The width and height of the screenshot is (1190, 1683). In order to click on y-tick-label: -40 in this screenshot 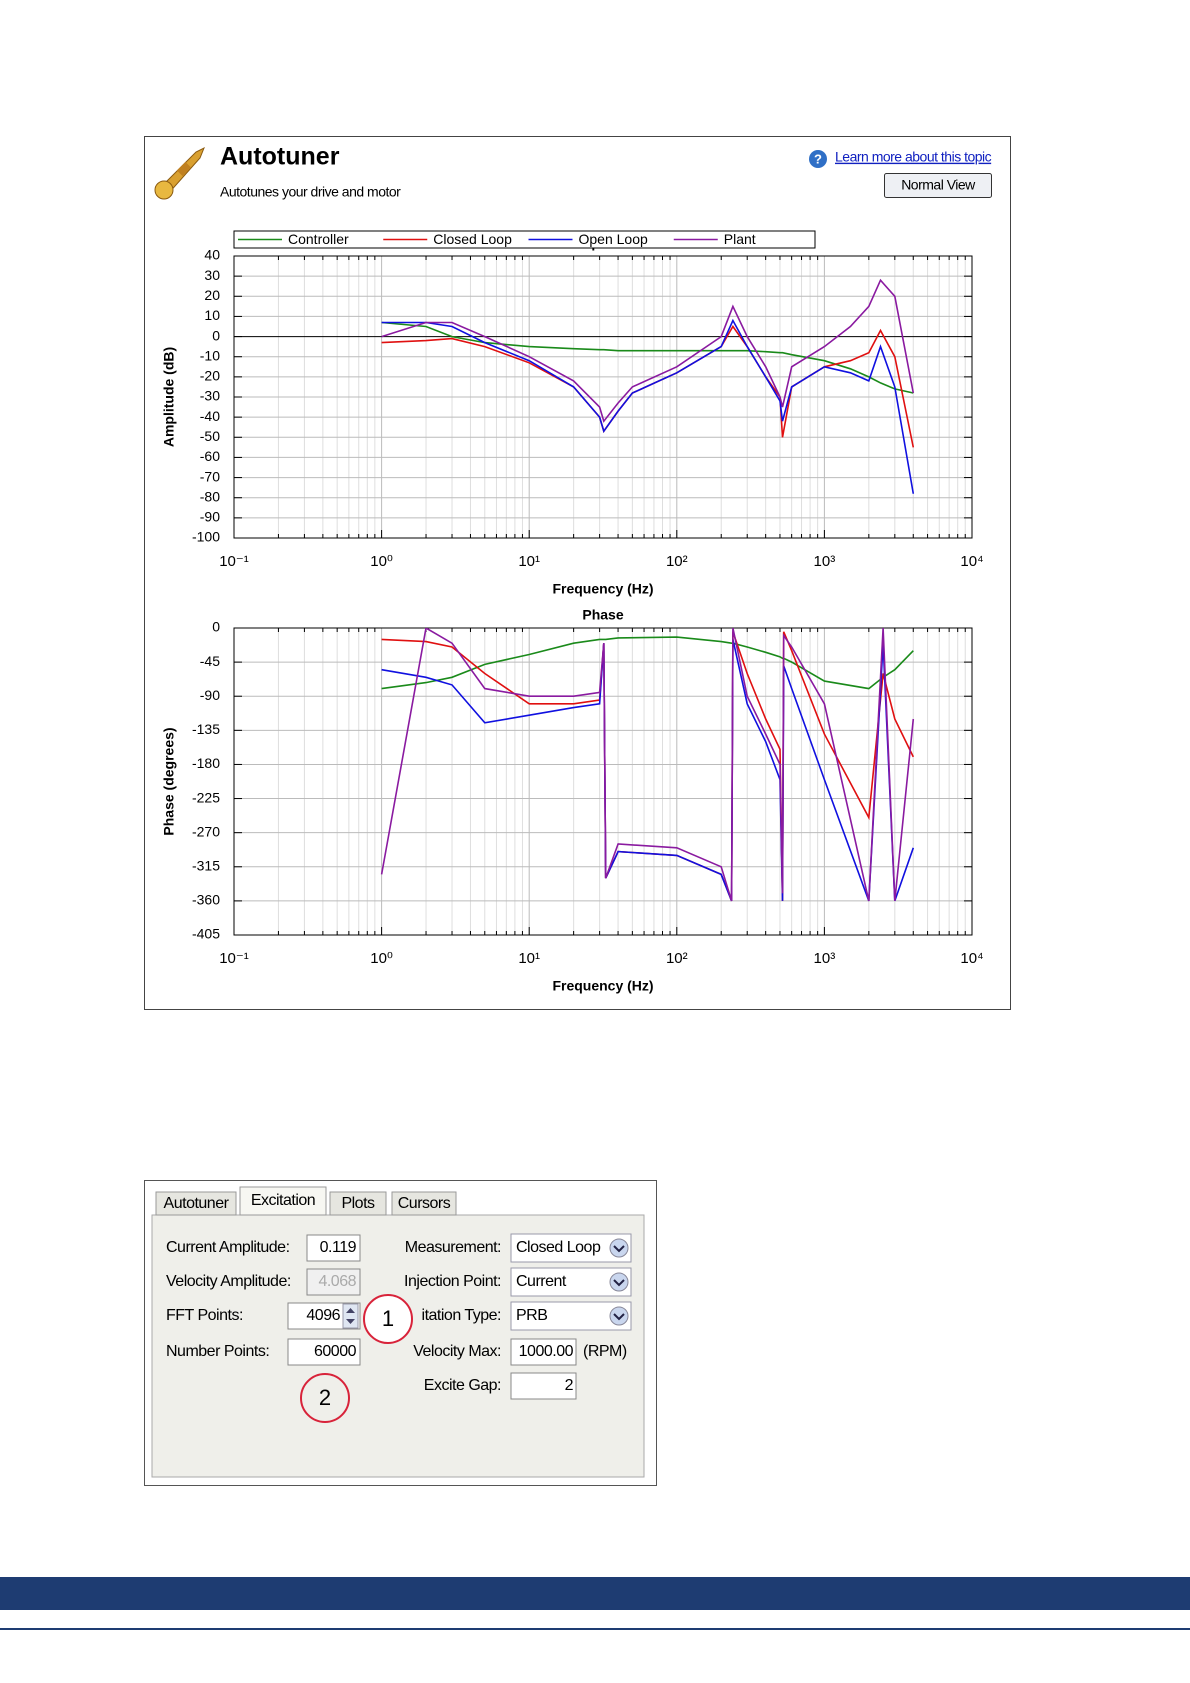, I will do `click(210, 416)`.